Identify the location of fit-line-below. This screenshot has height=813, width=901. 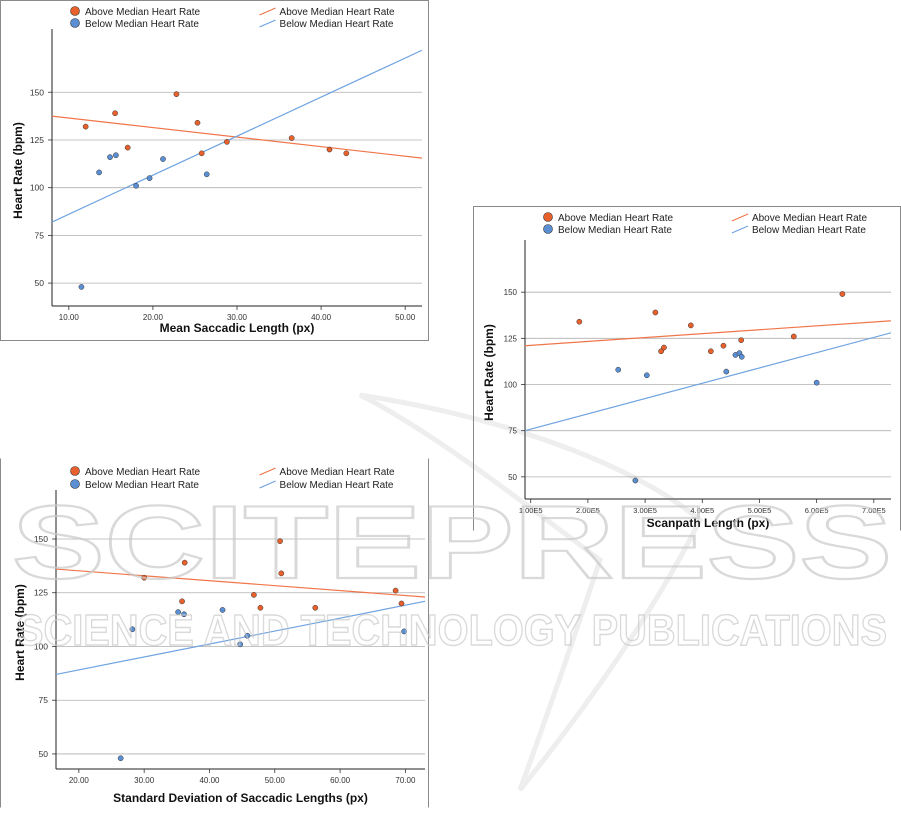
(240, 638).